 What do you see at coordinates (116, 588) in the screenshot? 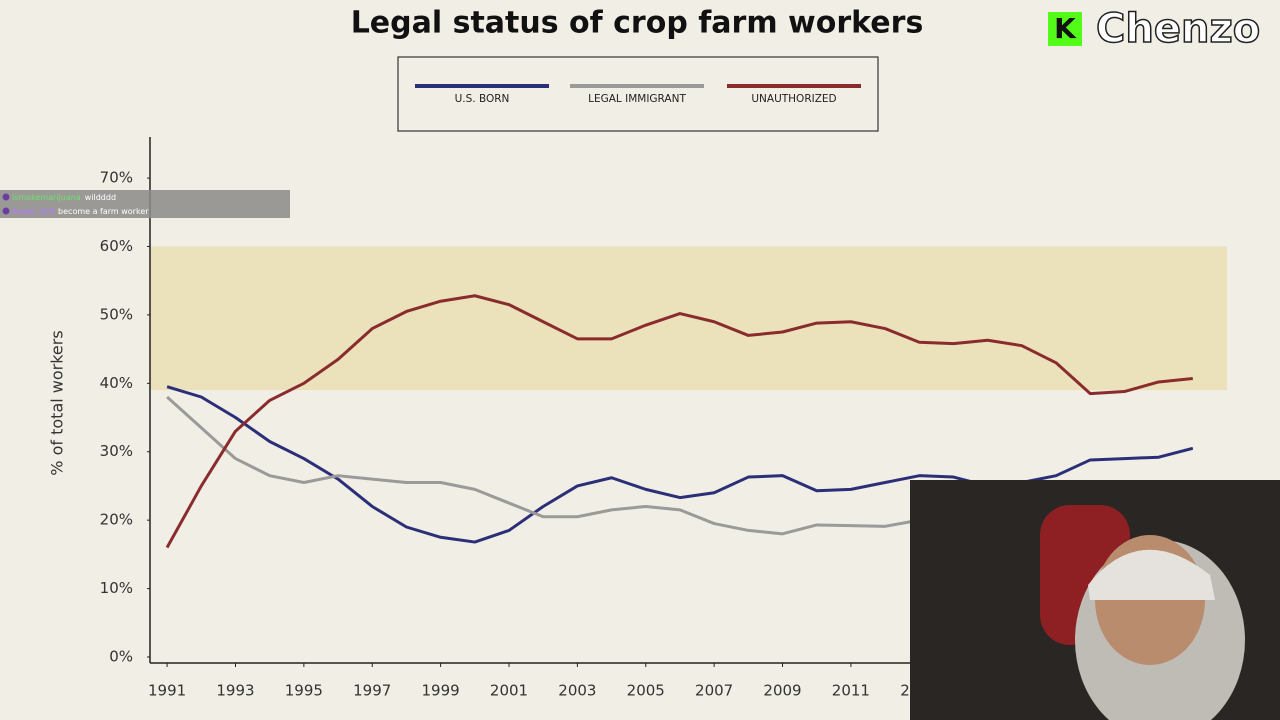
I see `y-tick-label: 10%` at bounding box center [116, 588].